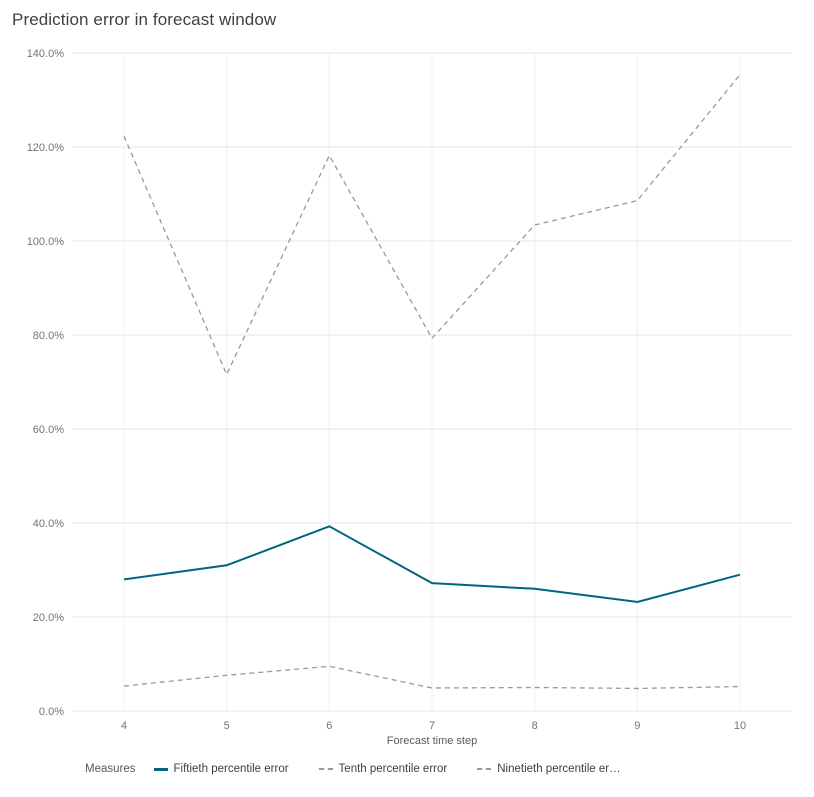  Describe the element at coordinates (48, 524) in the screenshot. I see `y-axis-tick-label: 40.0%` at that location.